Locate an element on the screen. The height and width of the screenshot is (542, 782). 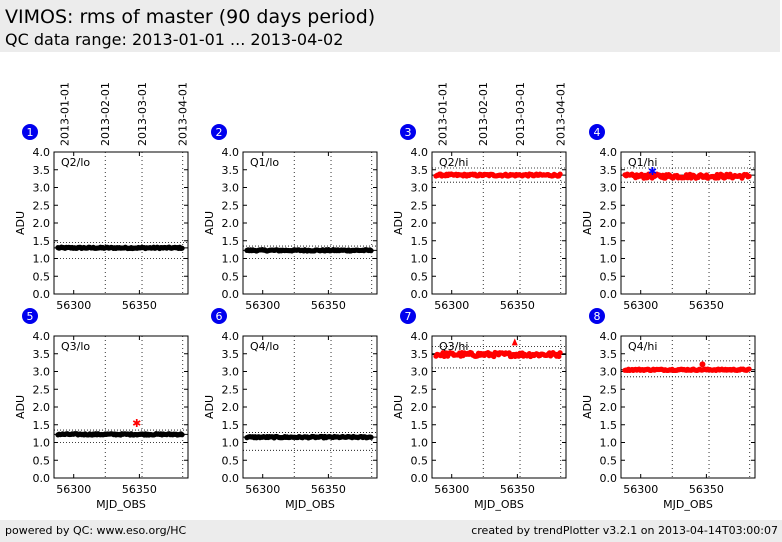
panel-number: 1 is located at coordinates (30, 132).